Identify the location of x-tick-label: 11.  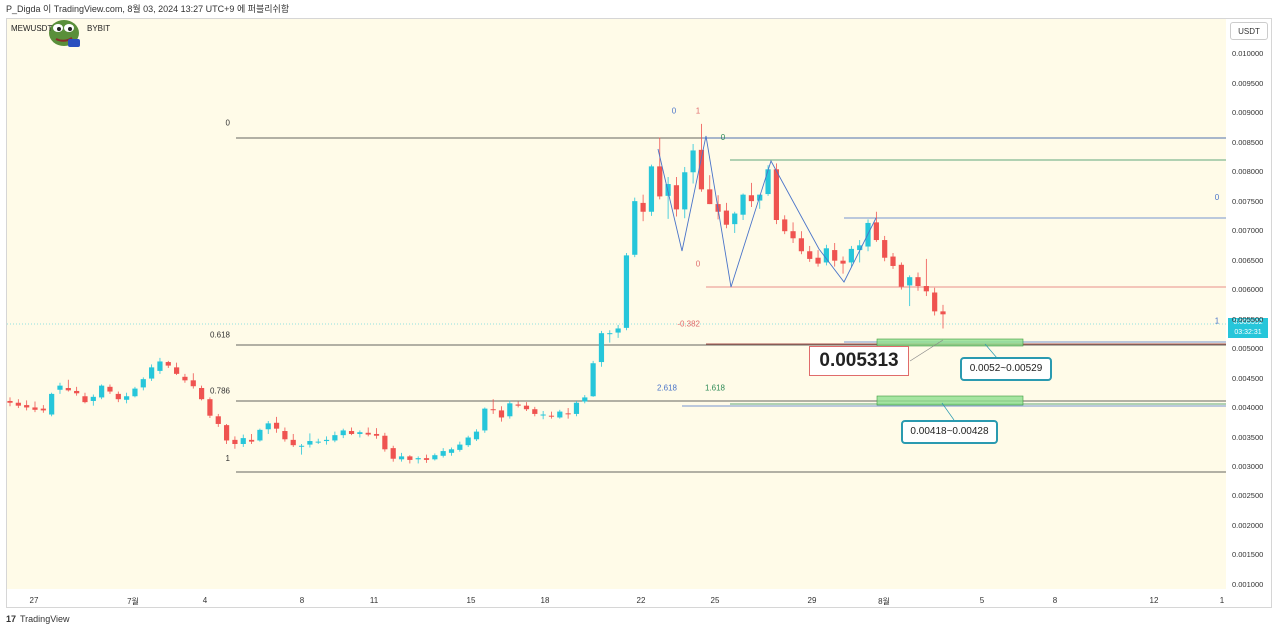
(374, 600).